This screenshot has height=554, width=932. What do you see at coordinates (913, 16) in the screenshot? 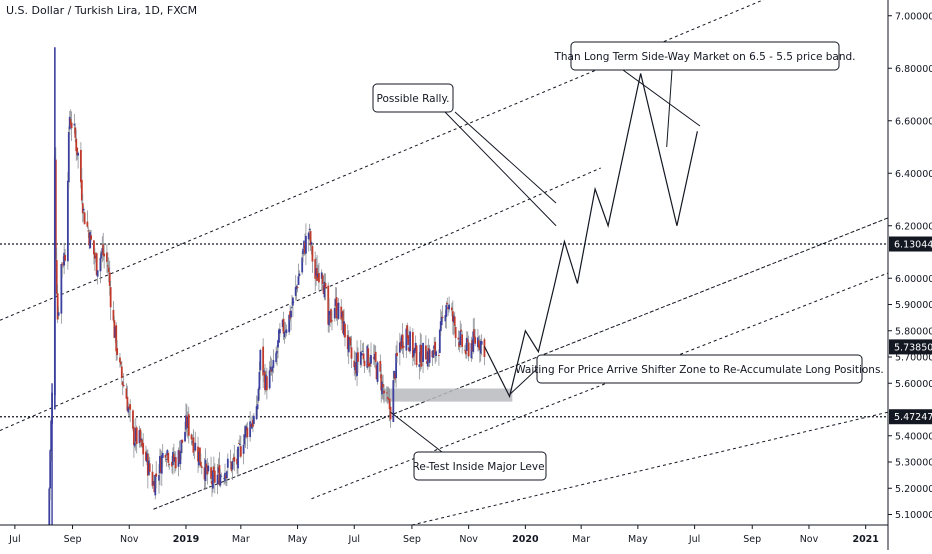
I see `y-tick-label: 7.00000` at bounding box center [913, 16].